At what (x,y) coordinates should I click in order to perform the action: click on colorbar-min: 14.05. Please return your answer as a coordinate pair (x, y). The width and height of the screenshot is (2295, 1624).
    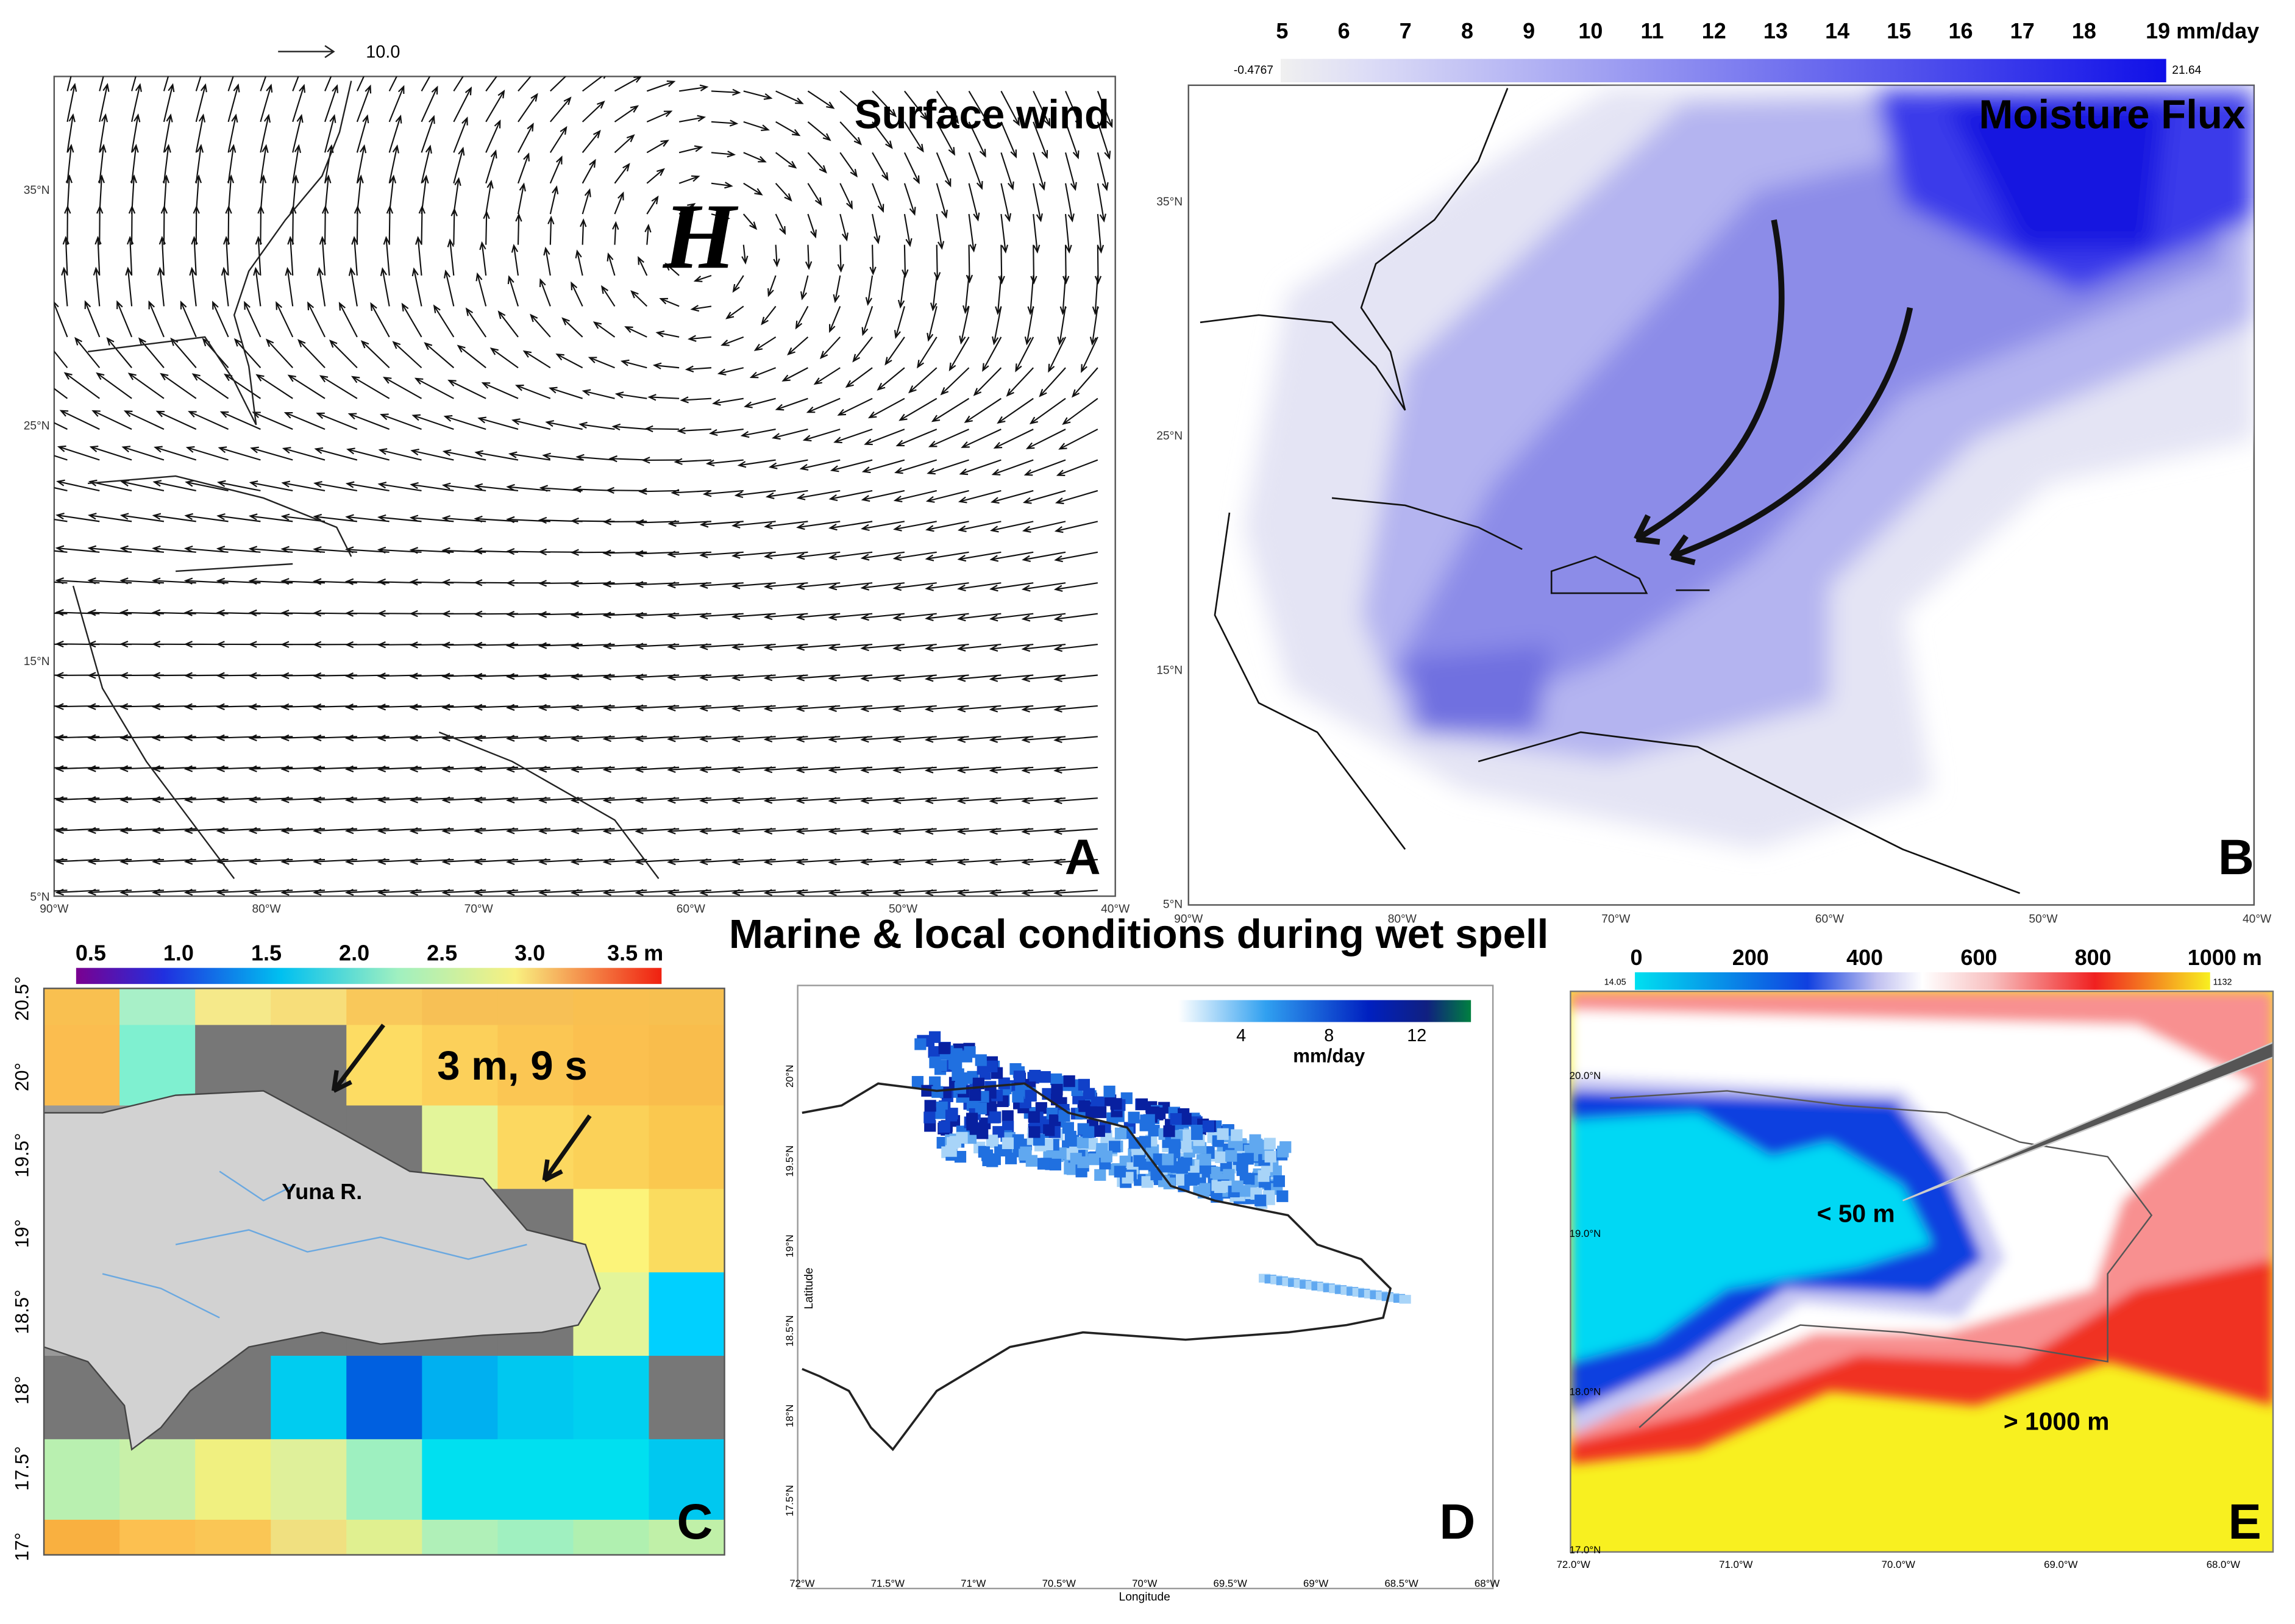
    Looking at the image, I should click on (1615, 983).